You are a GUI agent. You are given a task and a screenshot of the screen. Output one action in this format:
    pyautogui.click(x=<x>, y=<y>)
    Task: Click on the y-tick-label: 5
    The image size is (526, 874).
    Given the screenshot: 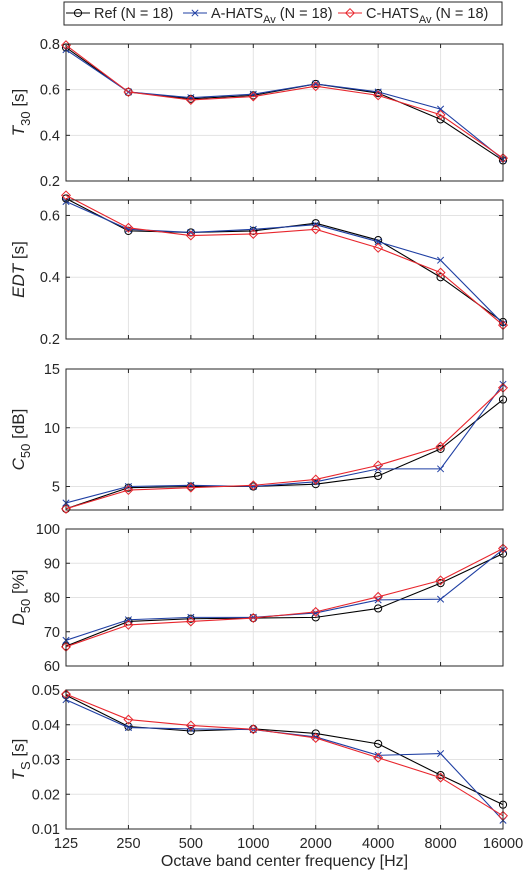 What is the action you would take?
    pyautogui.click(x=56, y=488)
    